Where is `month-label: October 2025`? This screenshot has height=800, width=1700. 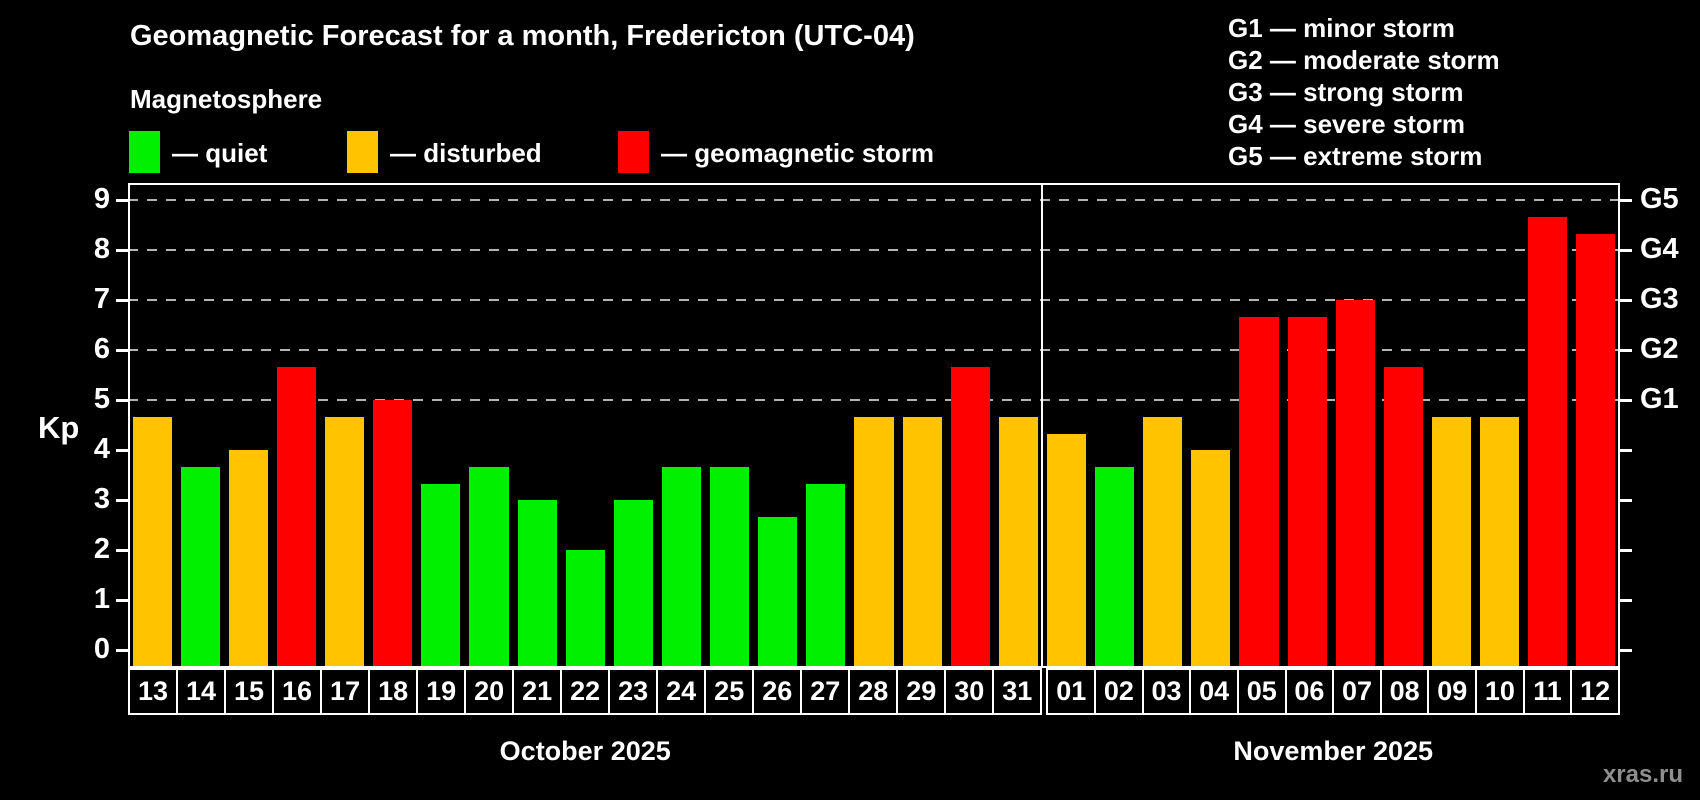 month-label: October 2025 is located at coordinates (585, 751).